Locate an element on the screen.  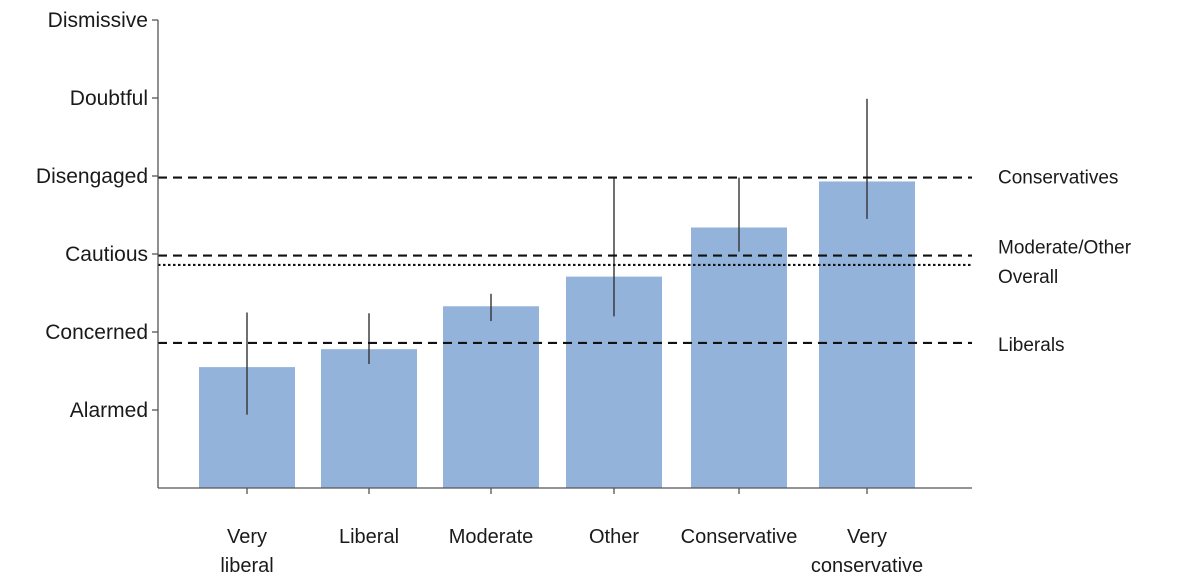
y-tick-label-4: Doubtful is located at coordinates (109, 98).